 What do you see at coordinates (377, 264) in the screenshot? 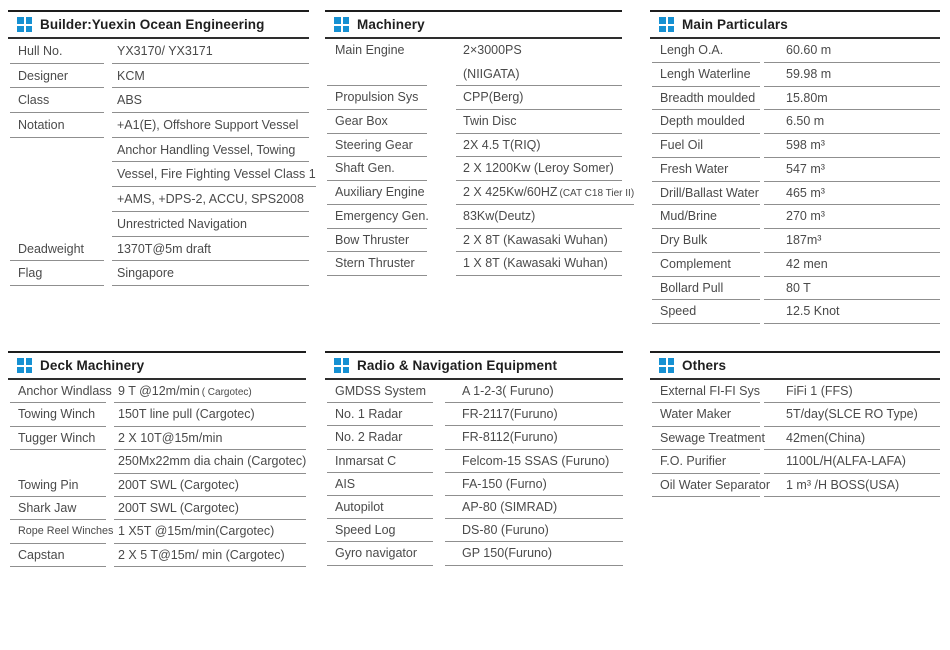
I see `spec-label: Stern Thruster` at bounding box center [377, 264].